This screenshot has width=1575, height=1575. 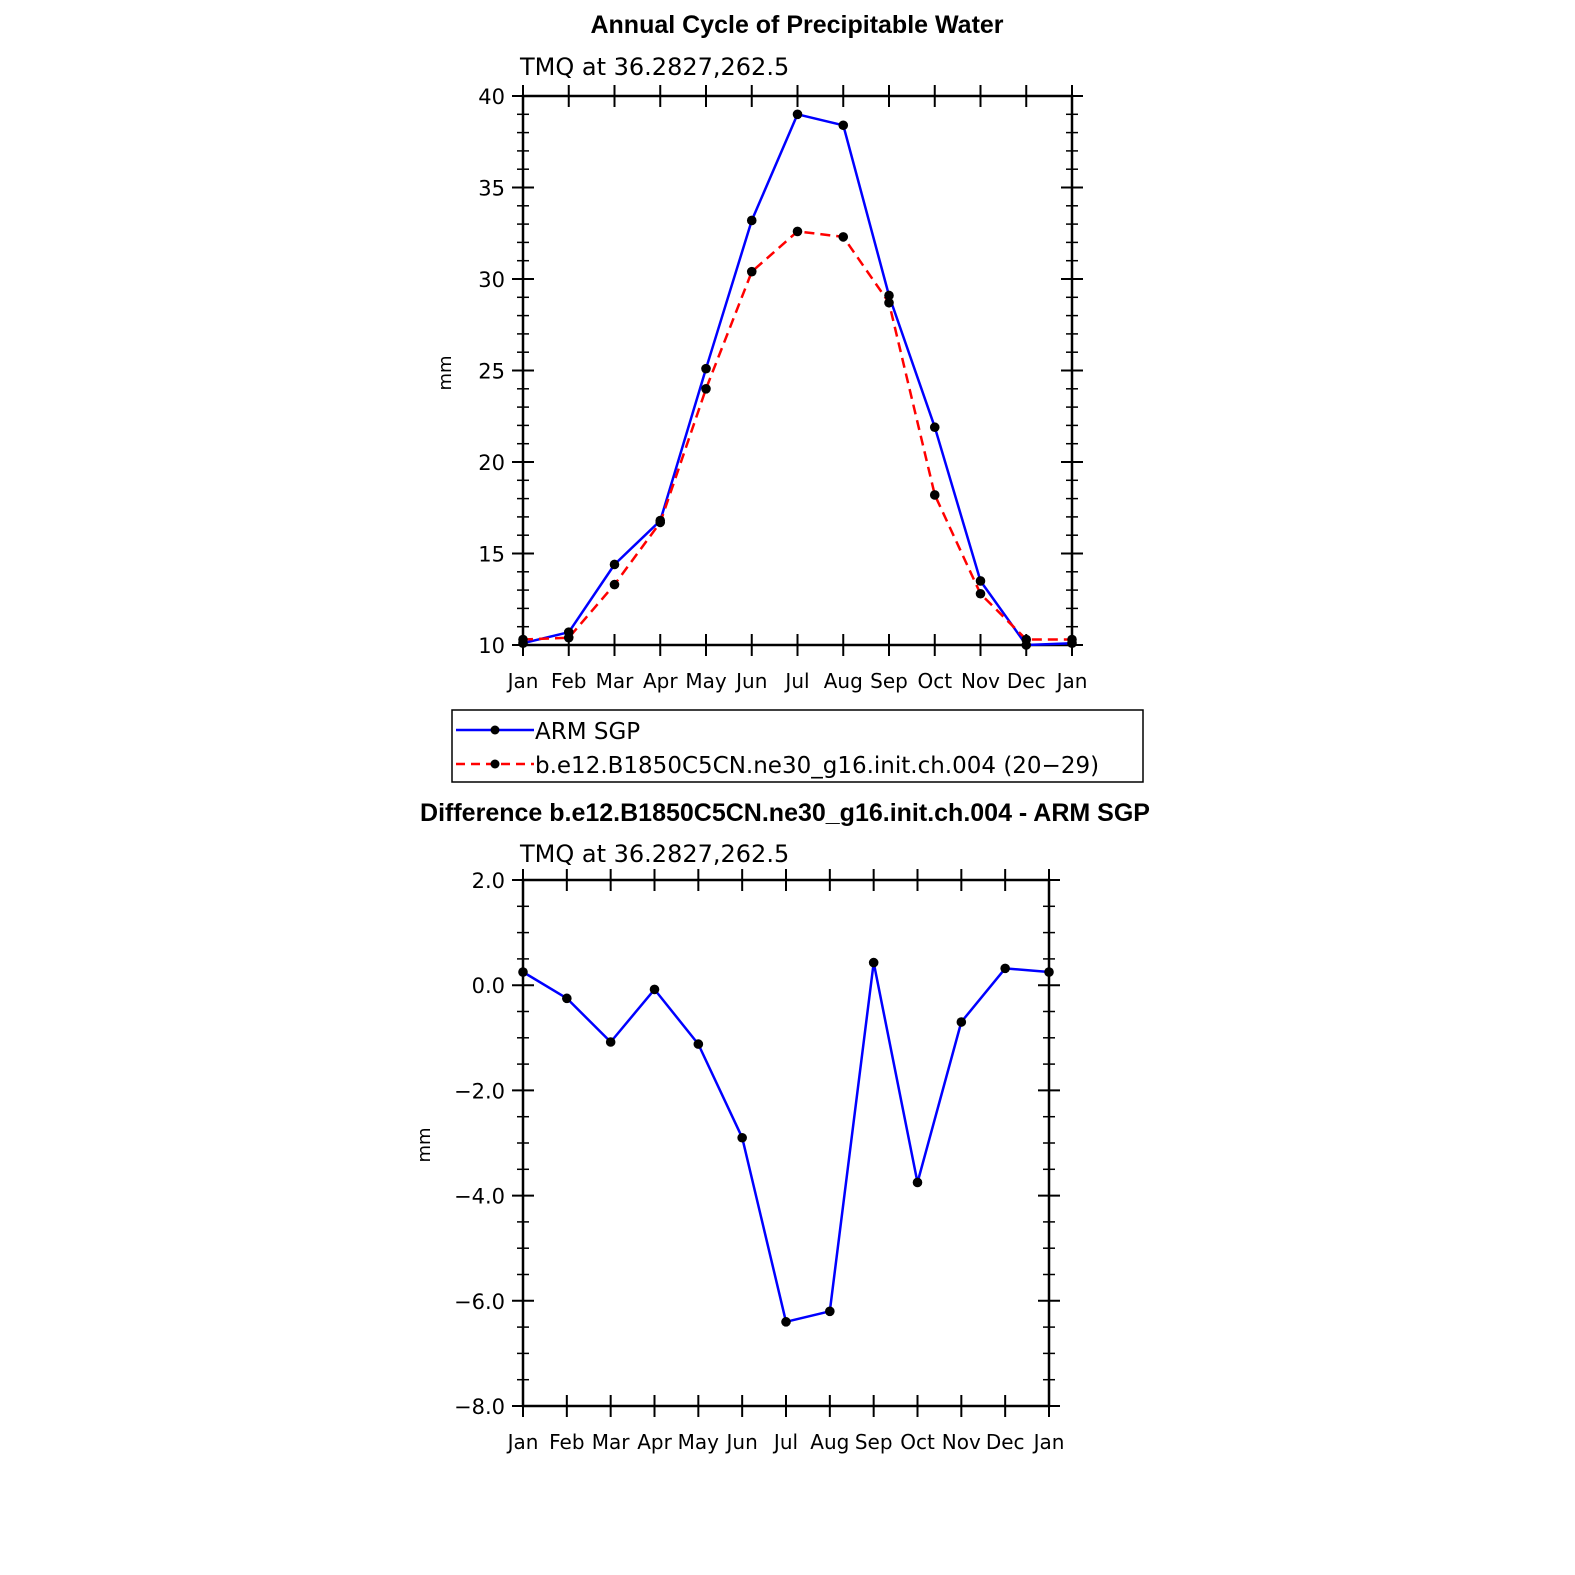 What do you see at coordinates (796, 25) in the screenshot?
I see `chart-title: Annual Cycle of Precipitable Water` at bounding box center [796, 25].